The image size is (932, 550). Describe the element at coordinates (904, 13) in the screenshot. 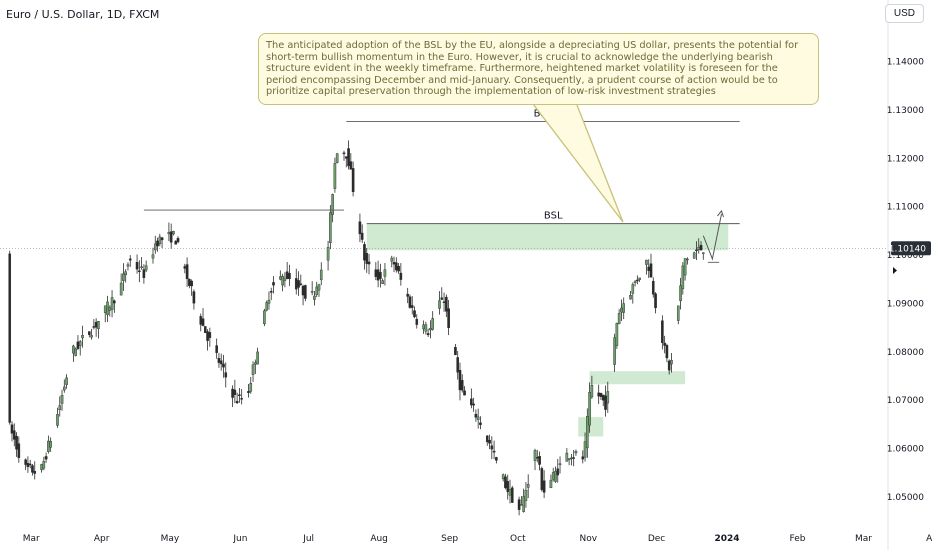

I see `currency-button: USD` at that location.